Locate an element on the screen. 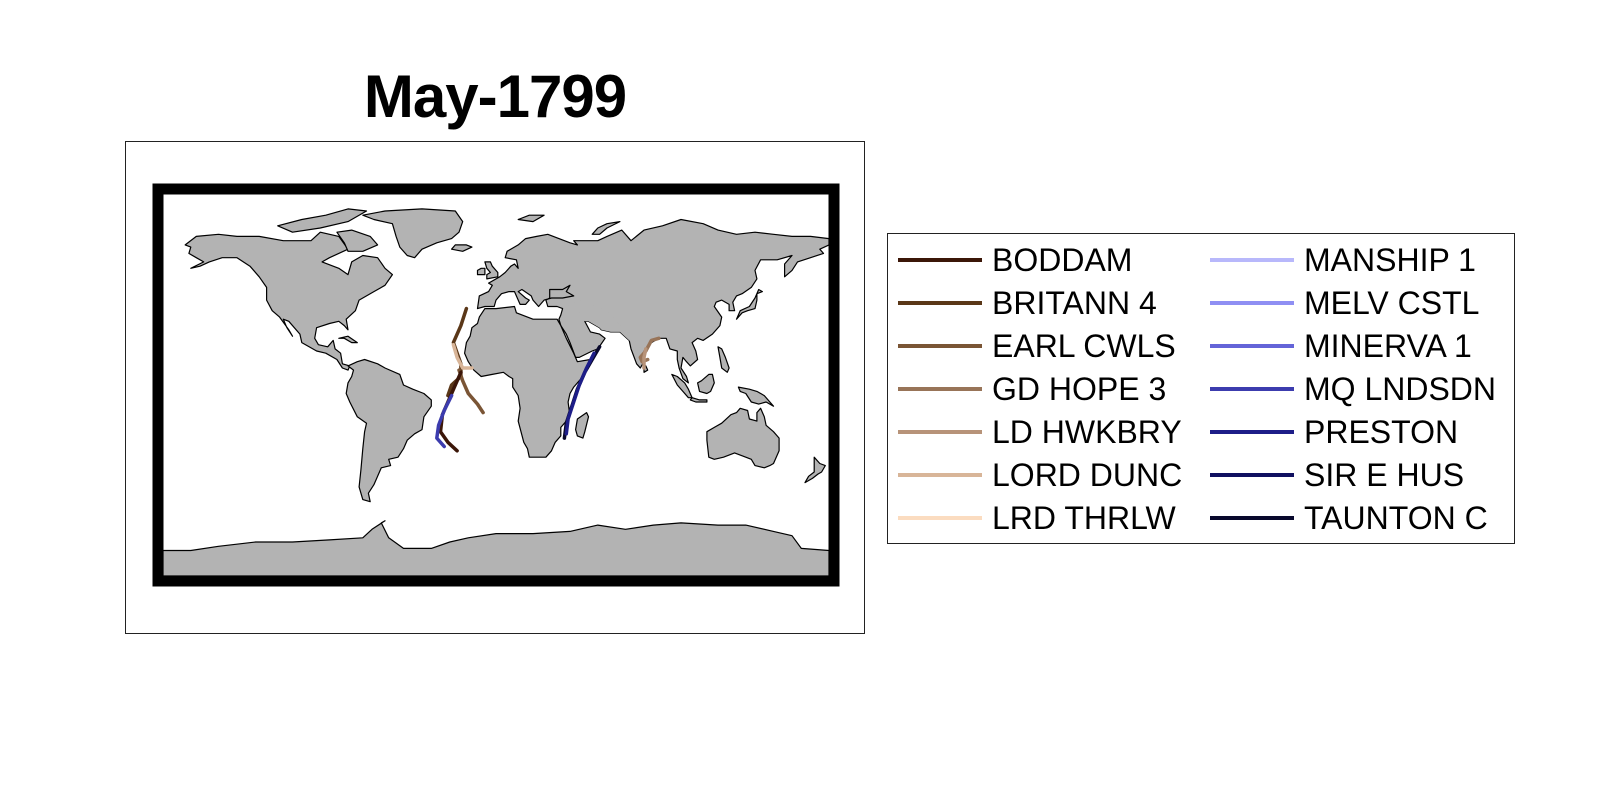 The height and width of the screenshot is (800, 1600). legend-item: LORD DUNC is located at coordinates (1040, 475).